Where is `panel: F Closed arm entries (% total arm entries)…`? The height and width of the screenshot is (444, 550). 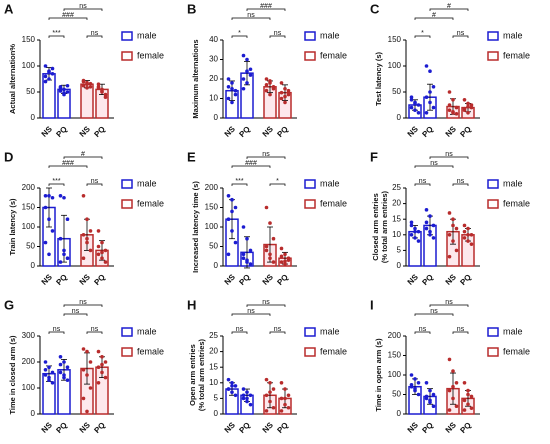 panel: F Closed arm entries (% total arm entries)… is located at coordinates (450, 218).